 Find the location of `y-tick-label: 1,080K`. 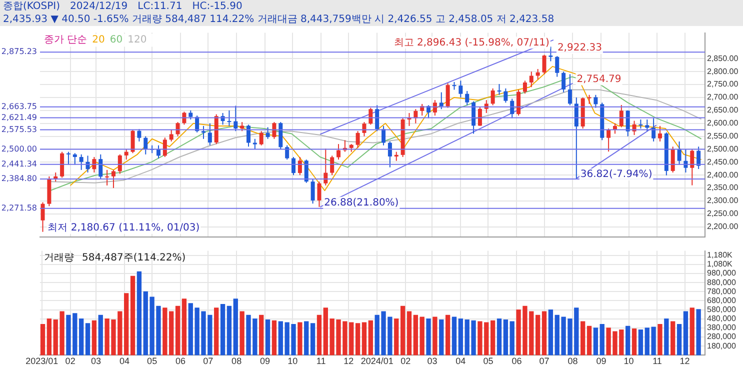

y-tick-label: 1,080K is located at coordinates (720, 264).